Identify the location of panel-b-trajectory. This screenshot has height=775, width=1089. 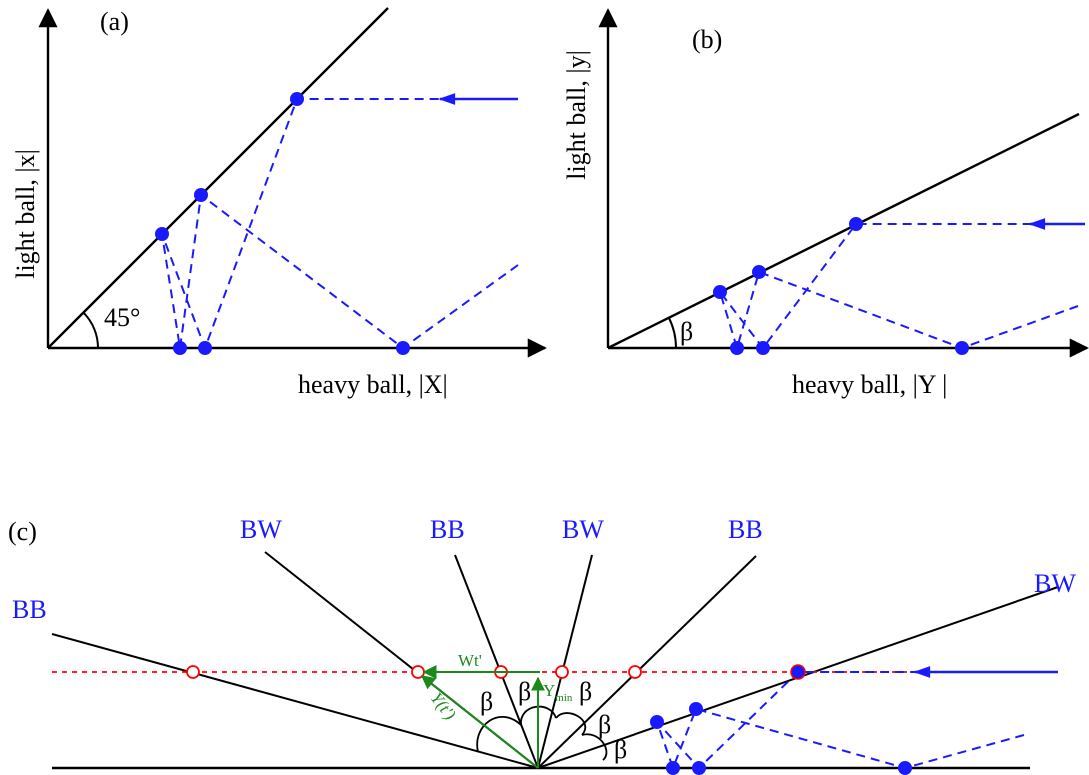
(899, 287).